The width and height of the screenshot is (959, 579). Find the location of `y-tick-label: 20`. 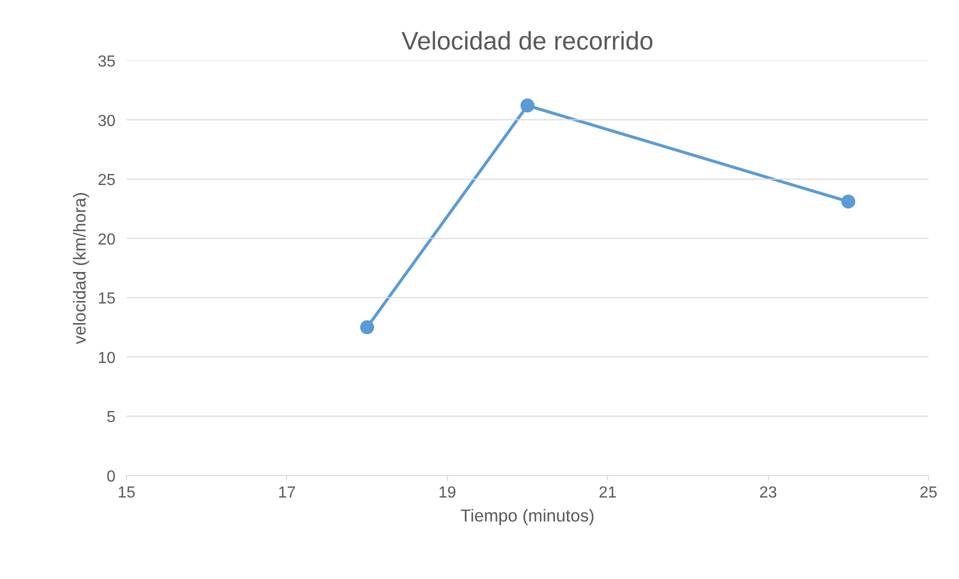

y-tick-label: 20 is located at coordinates (107, 239).